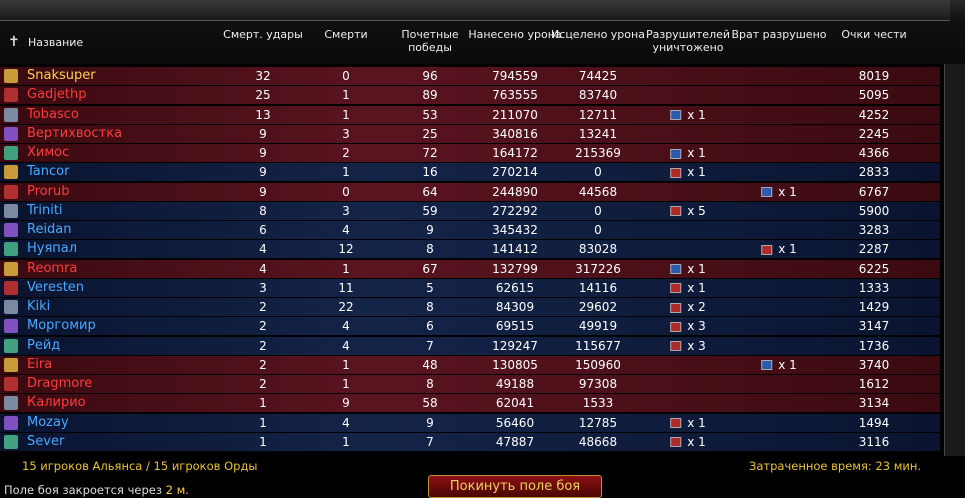  What do you see at coordinates (470, 346) in the screenshot?
I see `score-row: Рейд 2 4 7 129247 115677 x 3 1736` at bounding box center [470, 346].